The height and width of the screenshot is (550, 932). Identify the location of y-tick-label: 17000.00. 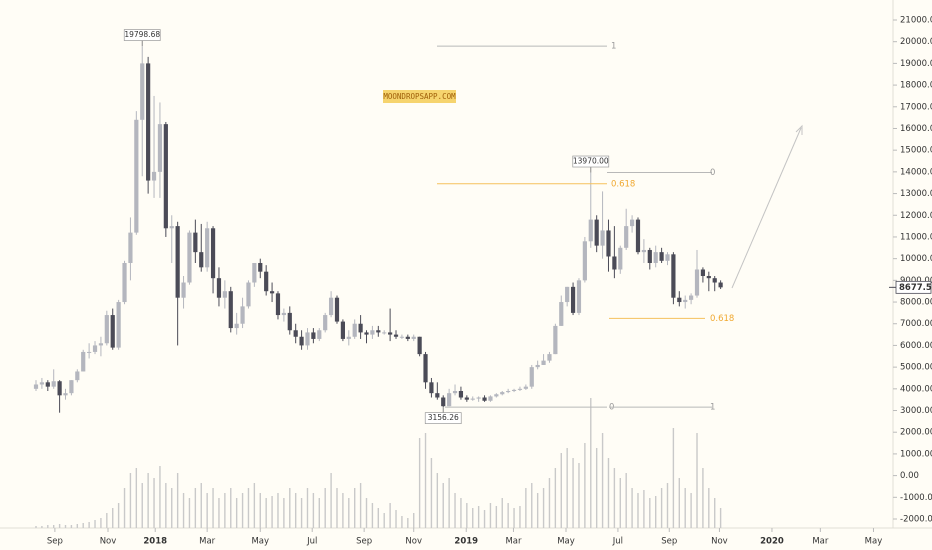
(916, 107).